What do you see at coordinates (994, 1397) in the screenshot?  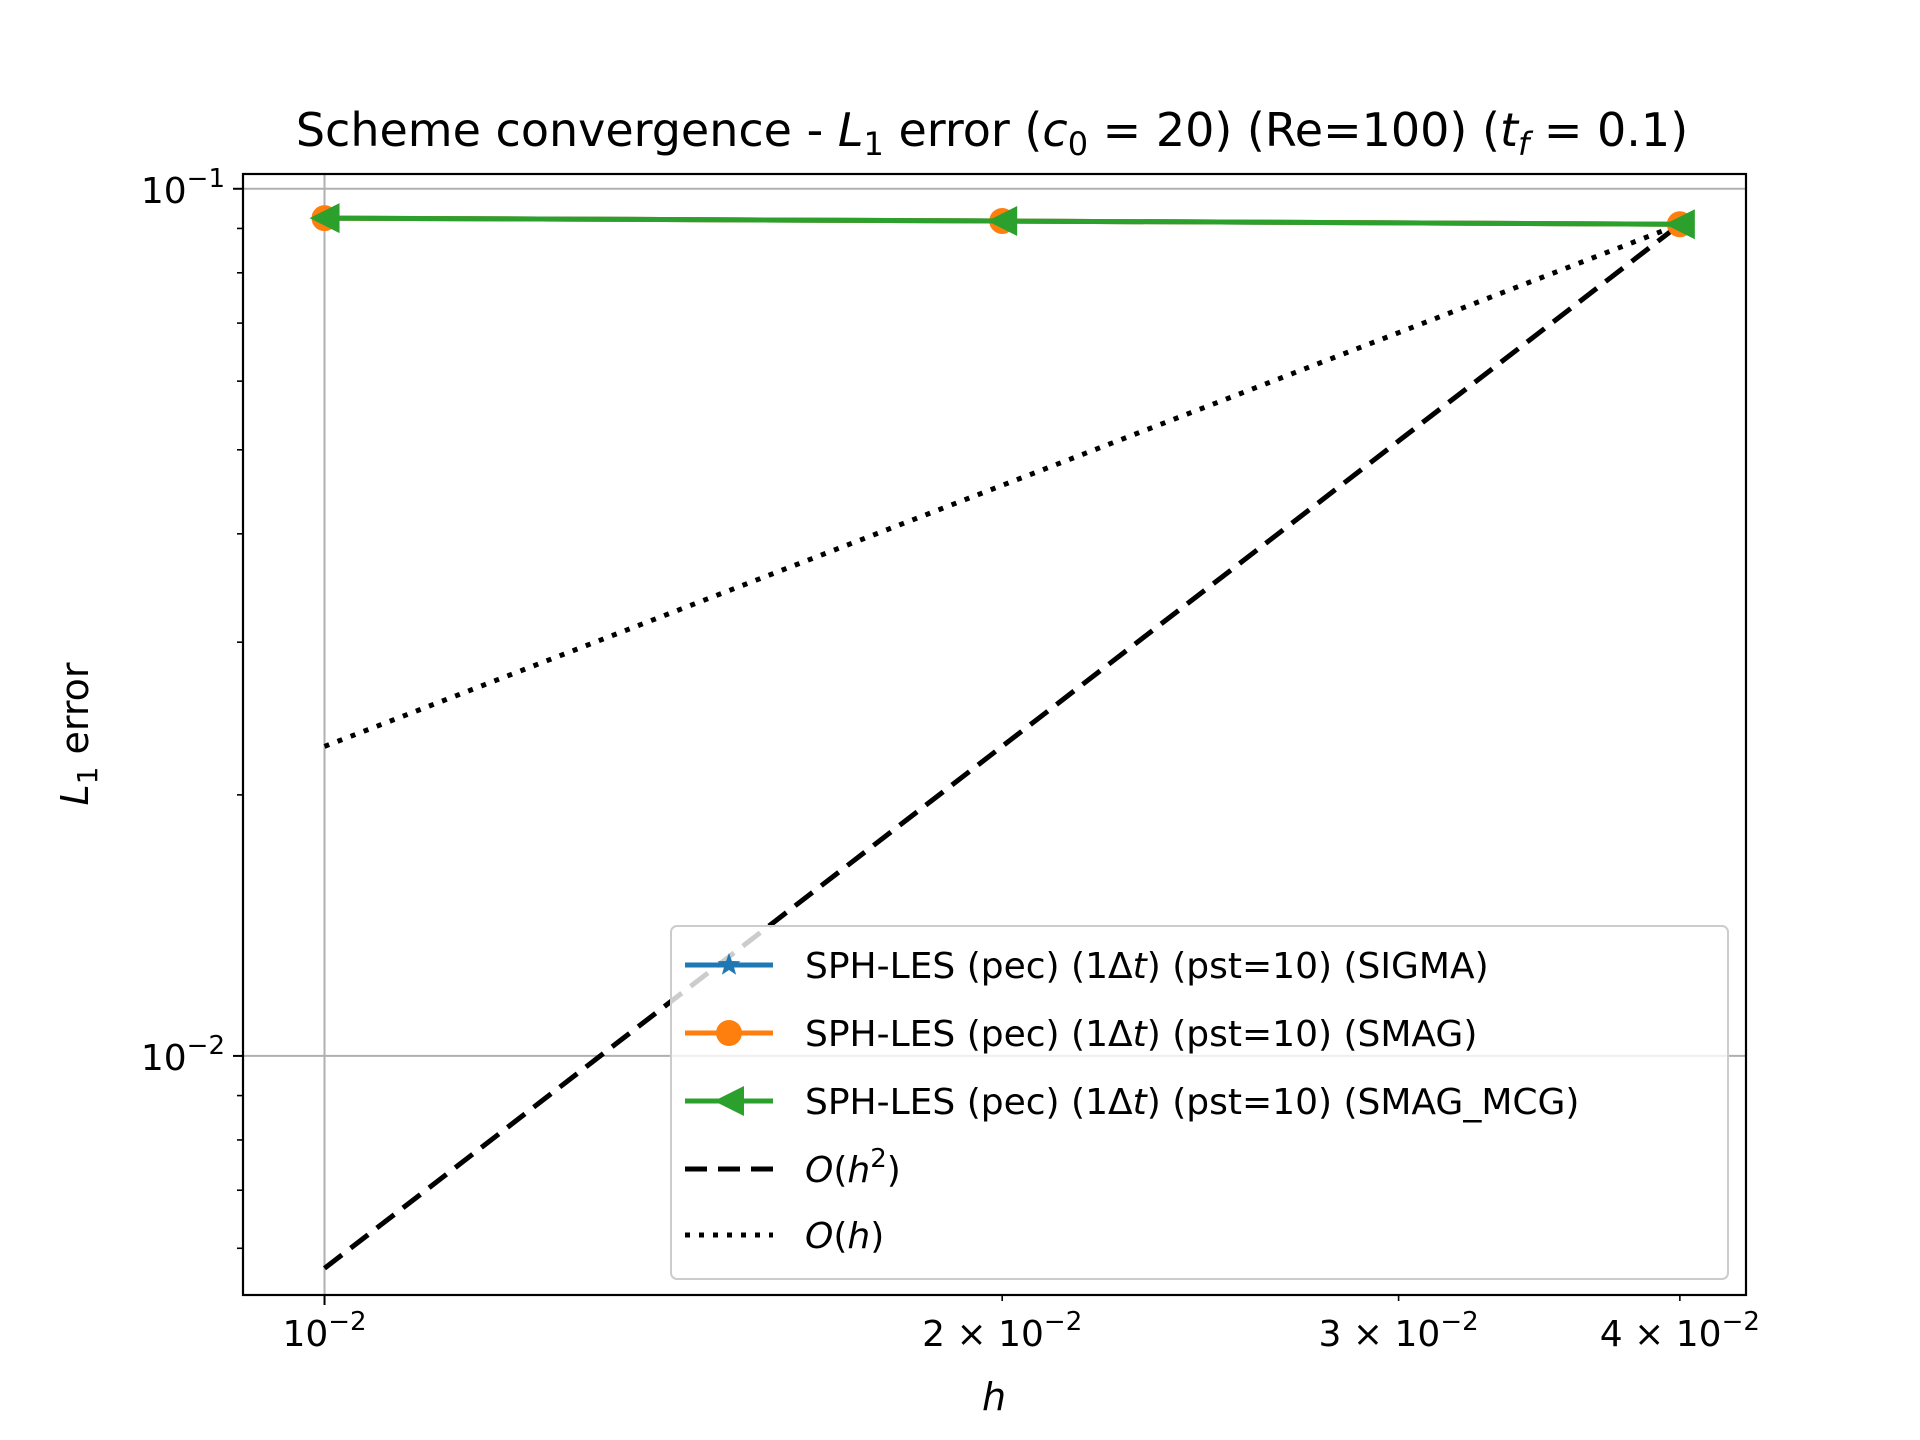 I see `x-axis-label: h` at bounding box center [994, 1397].